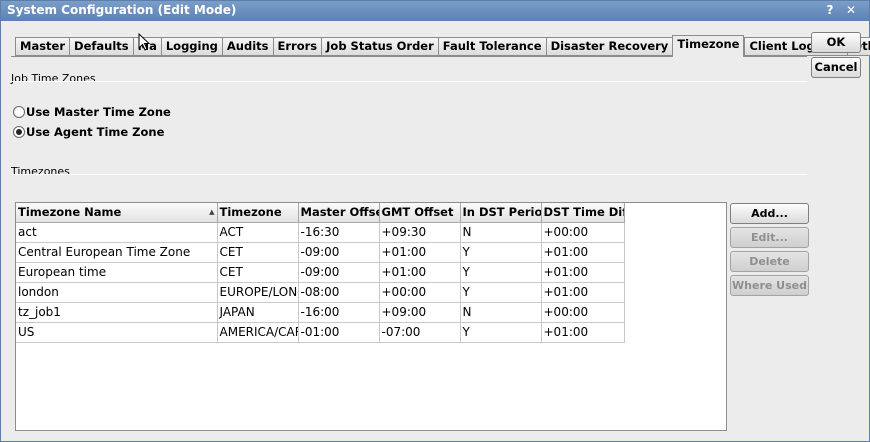 The height and width of the screenshot is (442, 870). I want to click on cell-gmt-offset: +09:00, so click(420, 312).